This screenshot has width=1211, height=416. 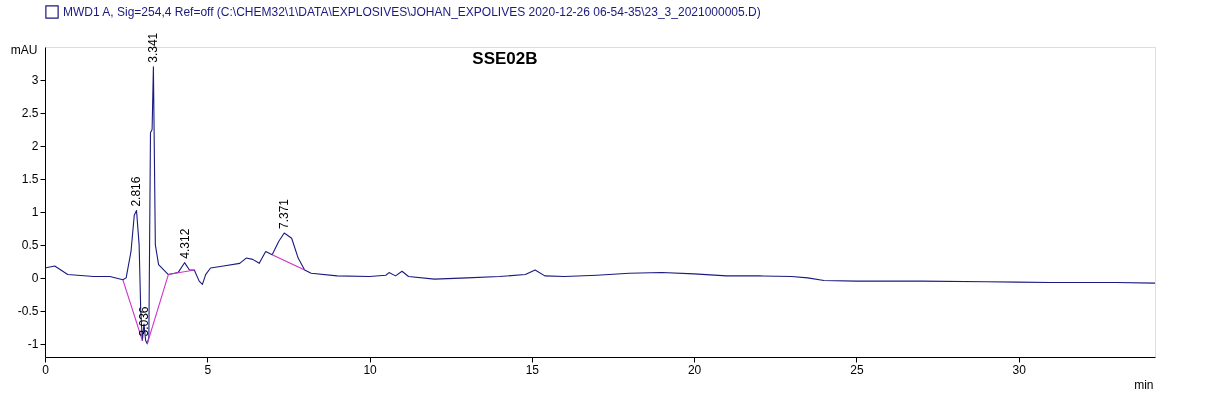 What do you see at coordinates (505, 58) in the screenshot?
I see `chart-title: SSE02B` at bounding box center [505, 58].